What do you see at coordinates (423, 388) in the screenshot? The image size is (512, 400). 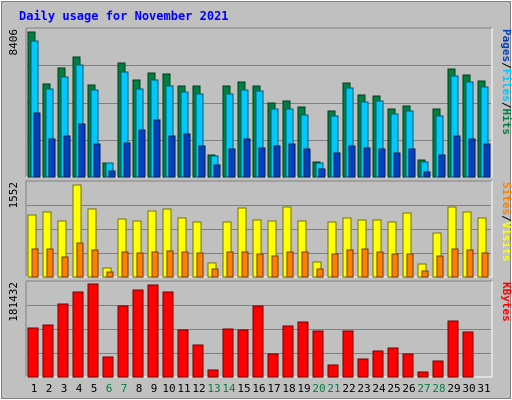 I see `day-label-weekend: 27` at bounding box center [423, 388].